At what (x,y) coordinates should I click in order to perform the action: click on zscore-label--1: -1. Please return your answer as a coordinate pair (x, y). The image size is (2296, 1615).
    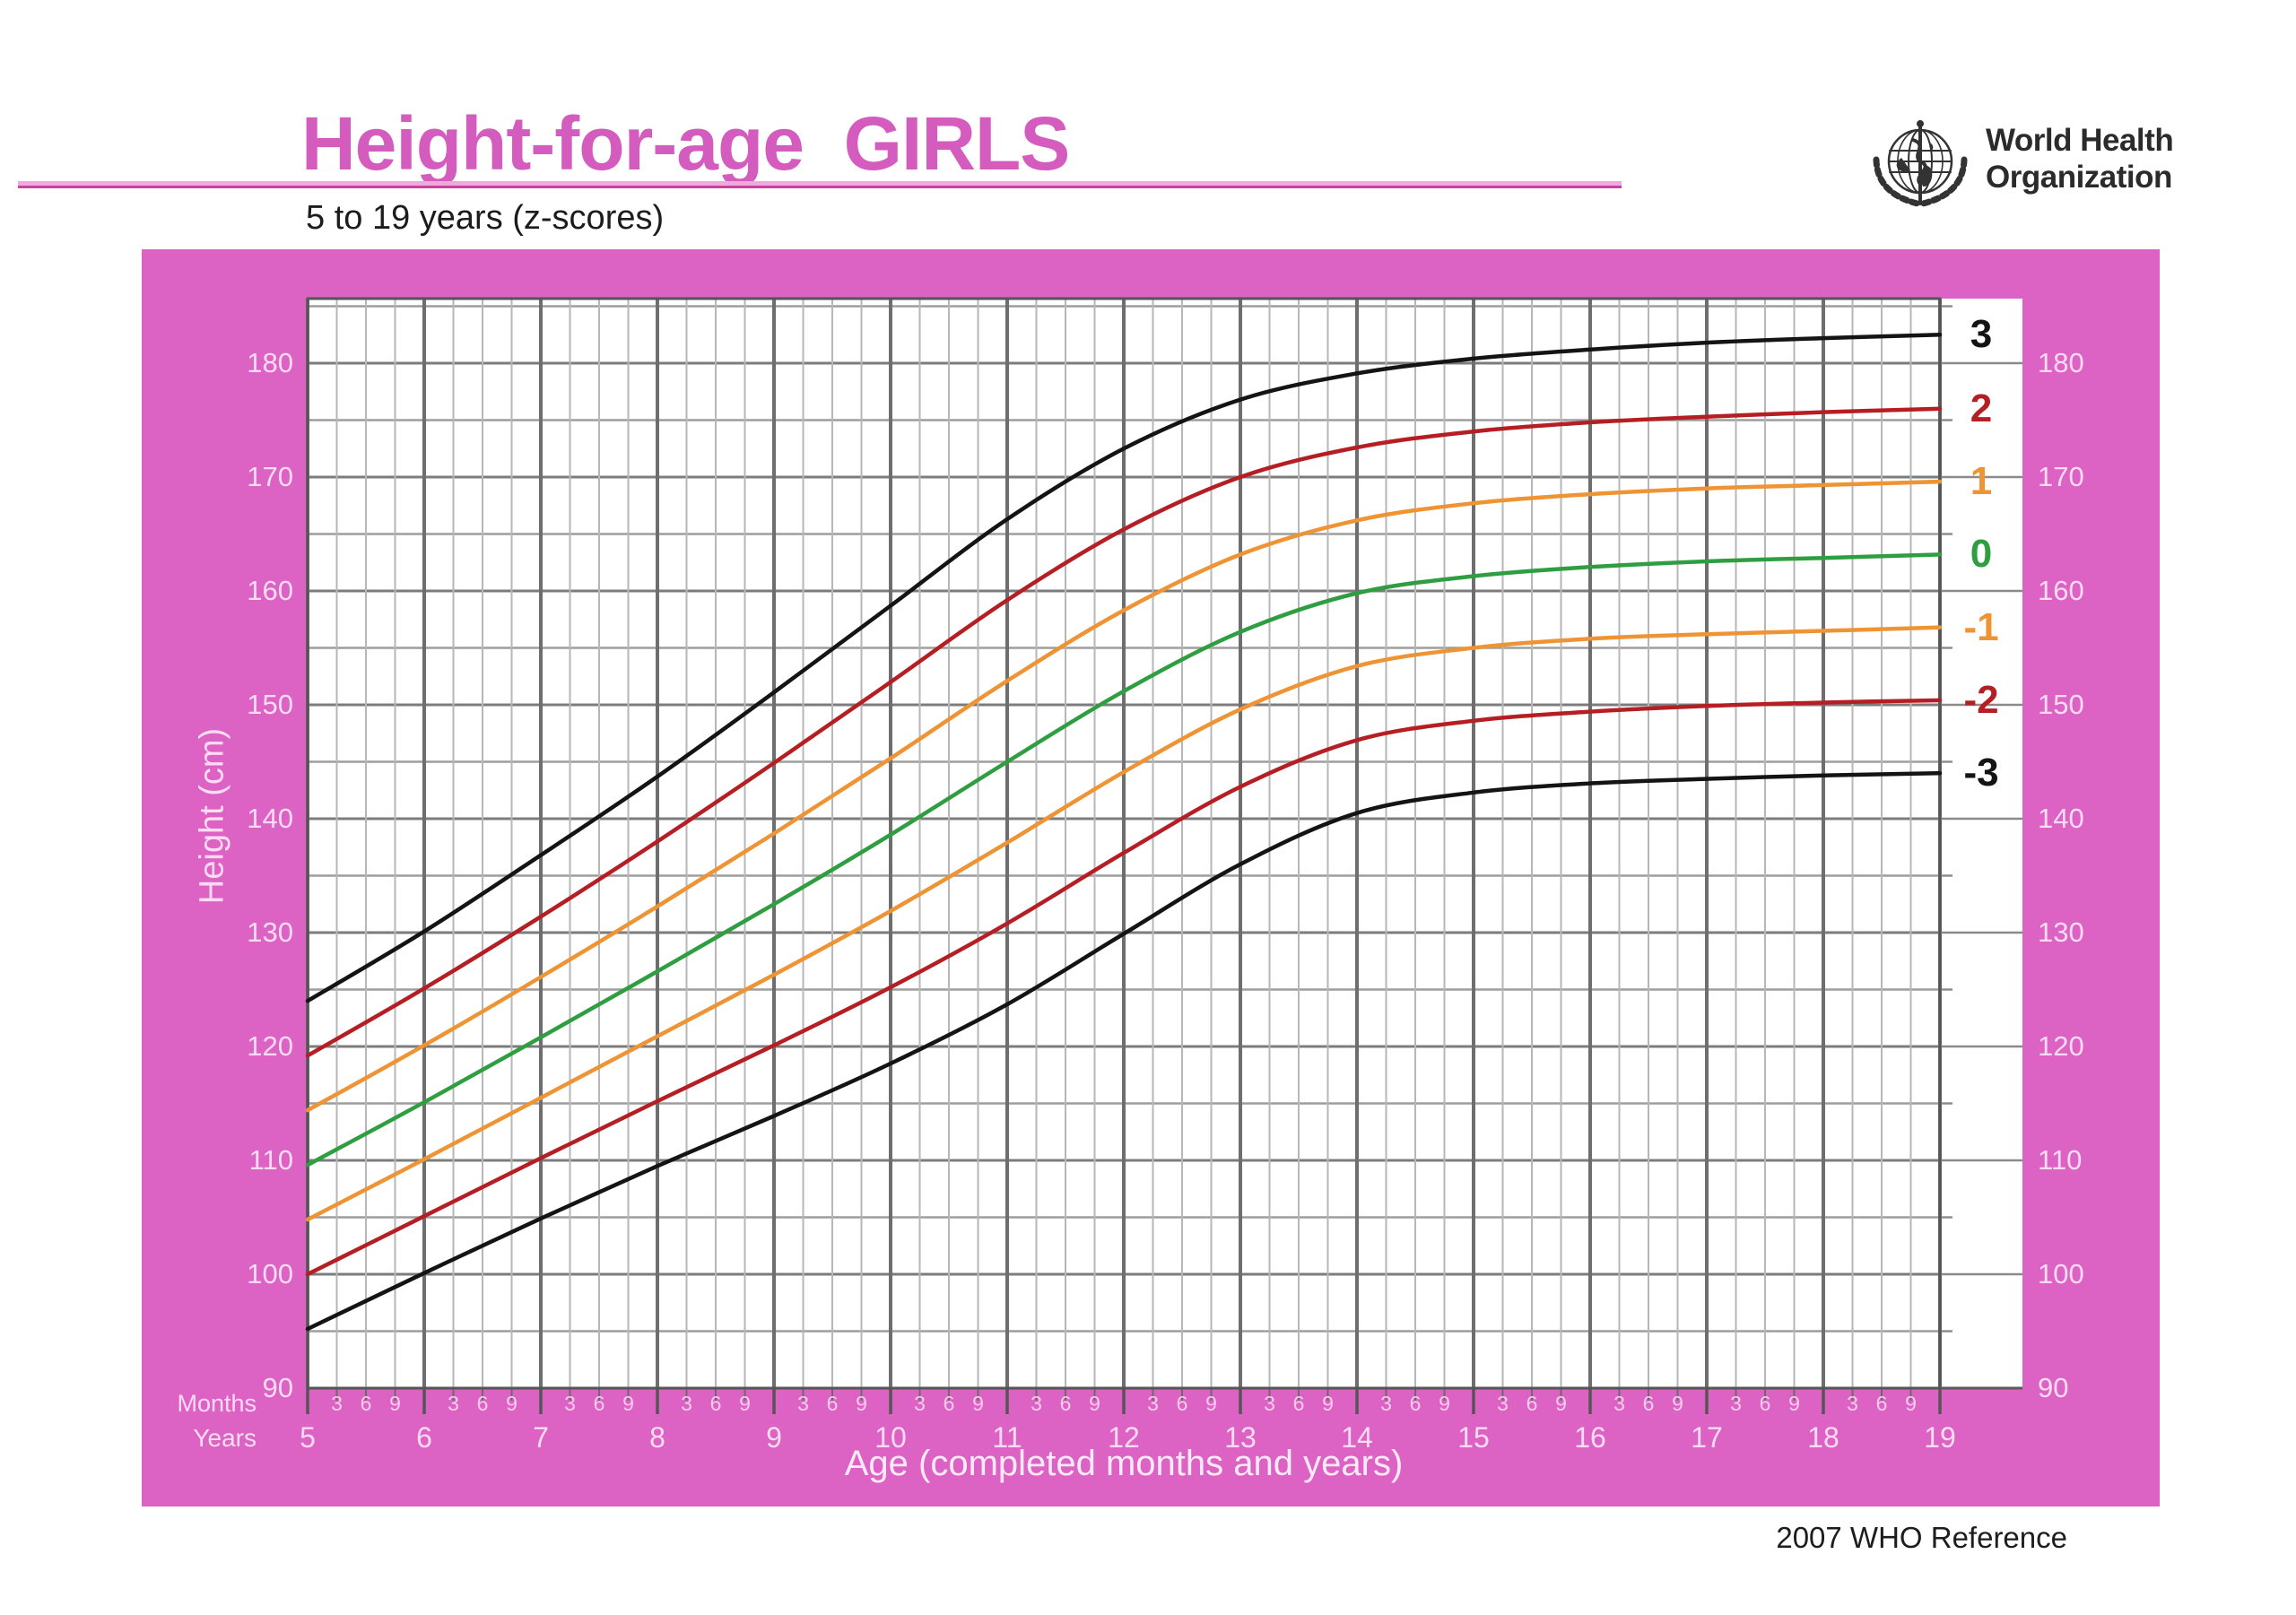
    Looking at the image, I should click on (1981, 626).